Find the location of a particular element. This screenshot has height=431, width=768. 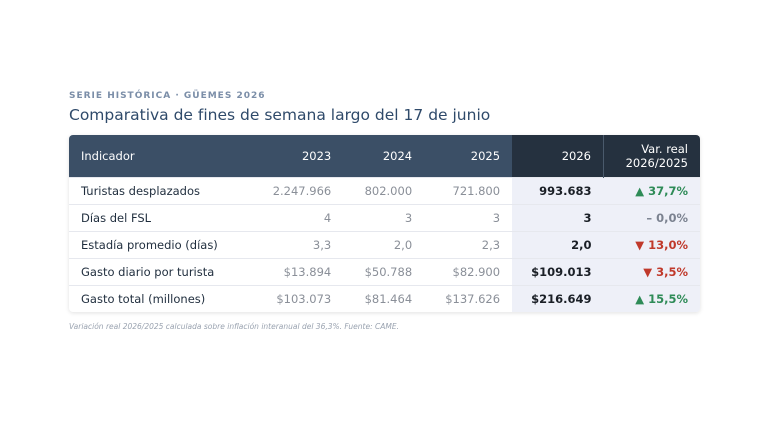

column-header-text: 2026 is located at coordinates (576, 156).